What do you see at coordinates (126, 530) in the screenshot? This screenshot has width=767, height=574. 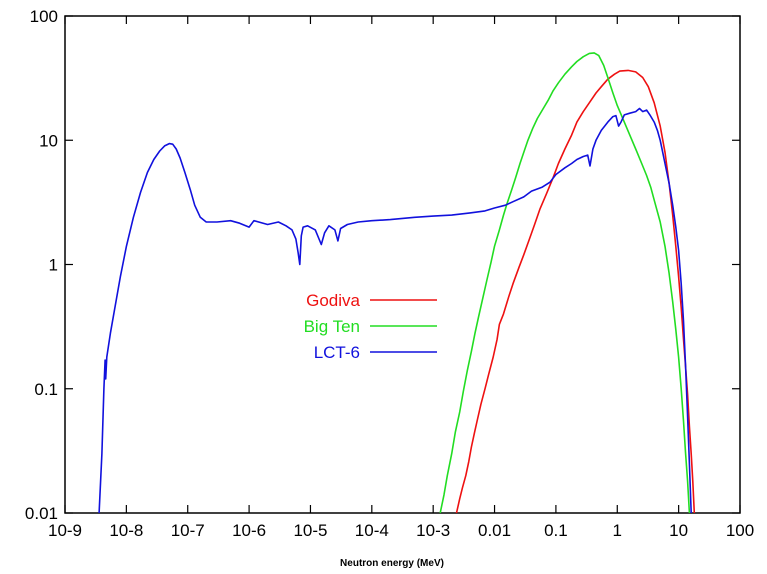 I see `x-tick-label: 10-8` at bounding box center [126, 530].